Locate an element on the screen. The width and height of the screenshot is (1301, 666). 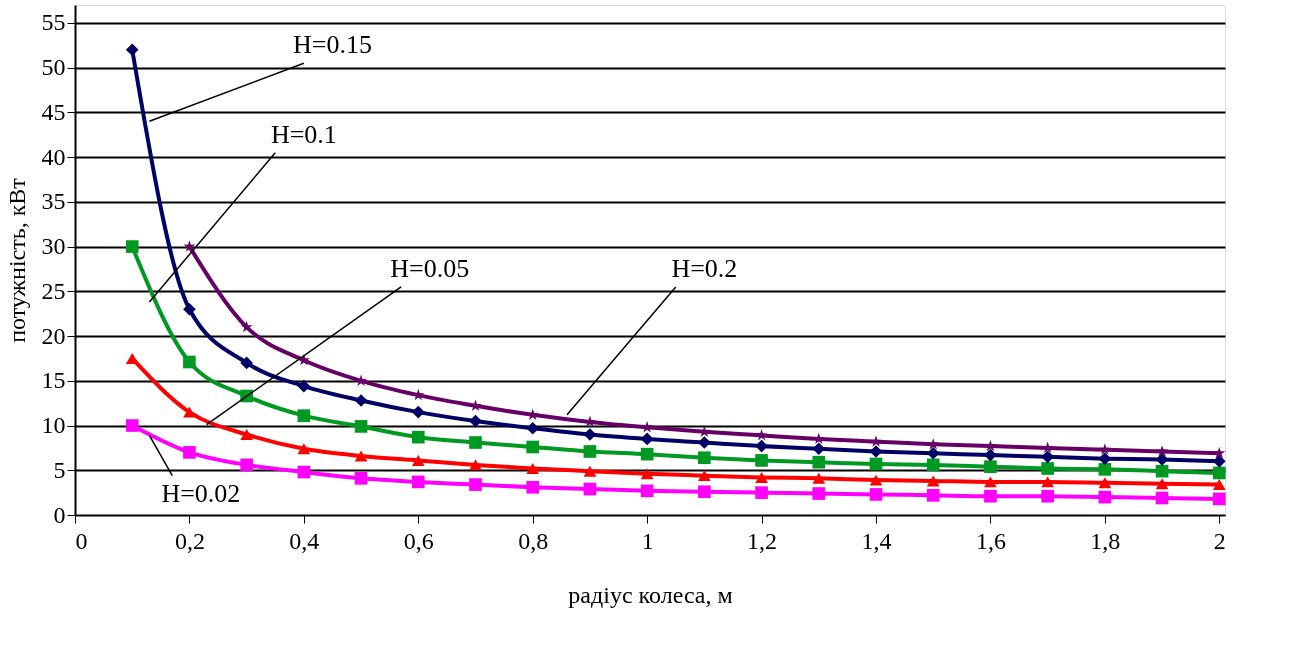
x-tick-label: 1 is located at coordinates (647, 540).